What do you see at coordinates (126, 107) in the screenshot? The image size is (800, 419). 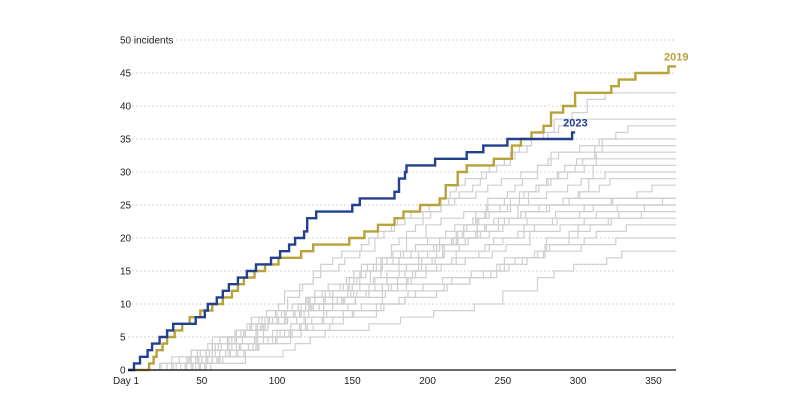 I see `y-tick-label: 40` at bounding box center [126, 107].